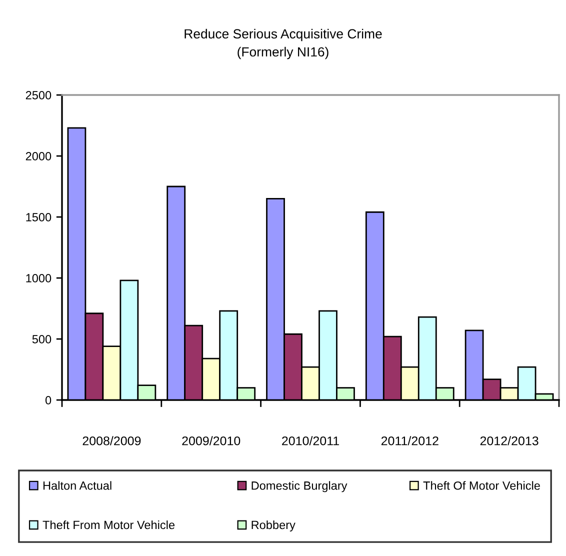 Image resolution: width=566 pixels, height=556 pixels. What do you see at coordinates (39, 156) in the screenshot?
I see `y-tick-label: 2000` at bounding box center [39, 156].